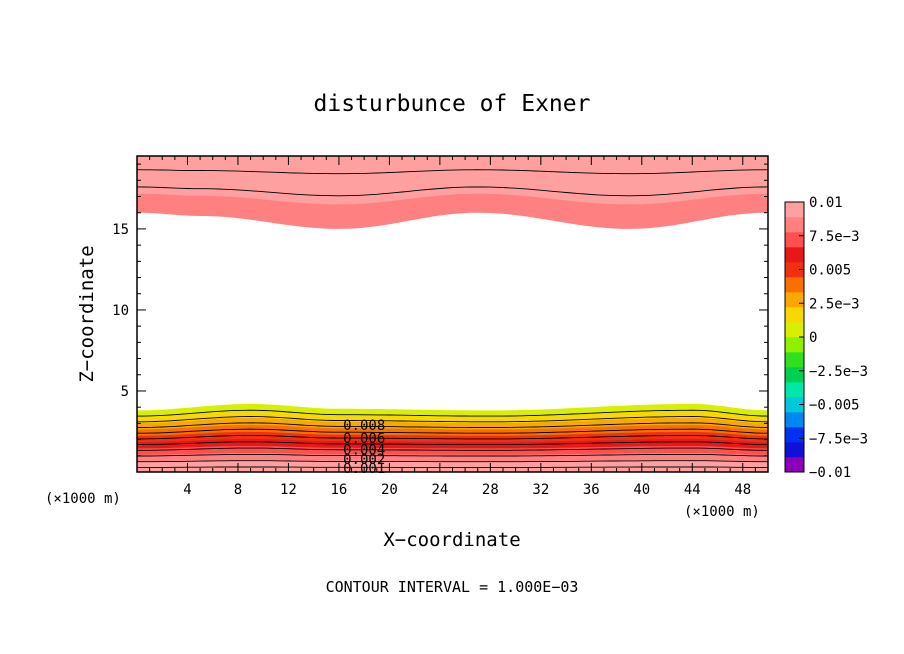 The height and width of the screenshot is (654, 904). What do you see at coordinates (591, 490) in the screenshot?
I see `x-tick-label: 36` at bounding box center [591, 490].